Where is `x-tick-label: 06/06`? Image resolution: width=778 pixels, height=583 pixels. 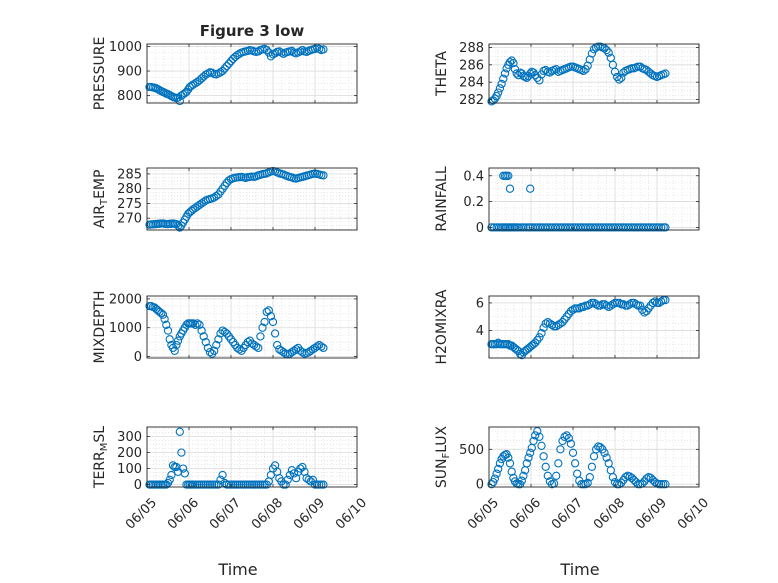
x-tick-label: 06/06 is located at coordinates (183, 513).